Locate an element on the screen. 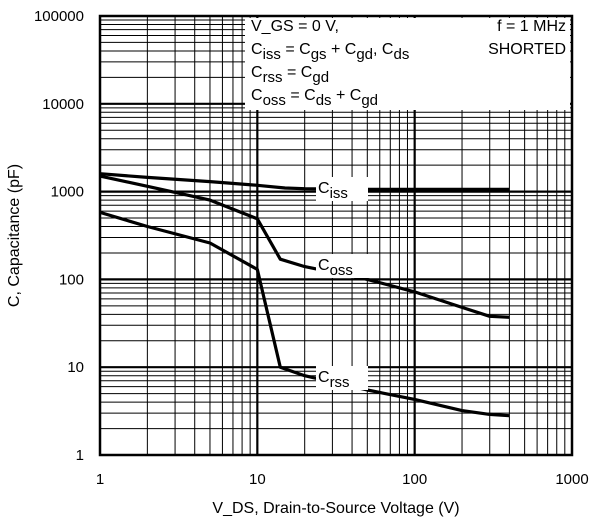 The image size is (602, 522). y-tick-label: 10000 is located at coordinates (63, 104).